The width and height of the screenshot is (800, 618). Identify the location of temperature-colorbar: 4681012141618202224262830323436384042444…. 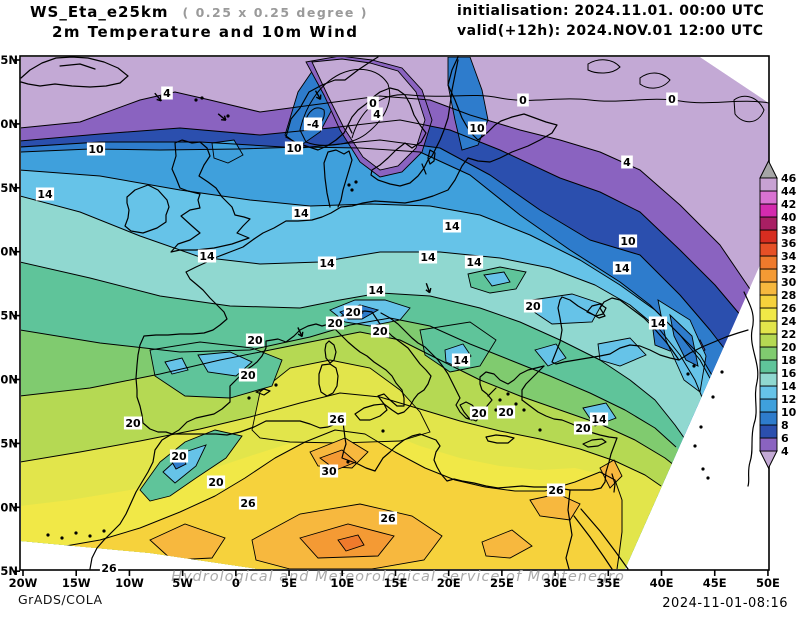
(778, 314).